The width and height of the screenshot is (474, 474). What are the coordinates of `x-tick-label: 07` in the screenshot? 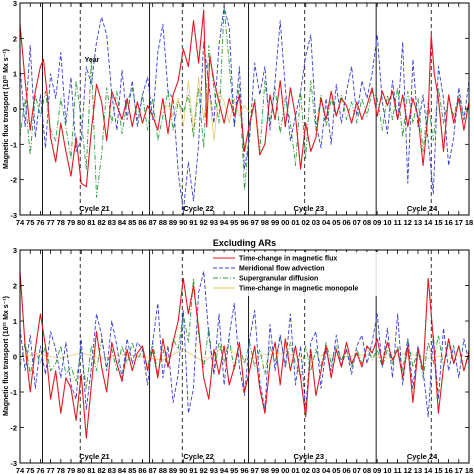 It's located at (357, 470).